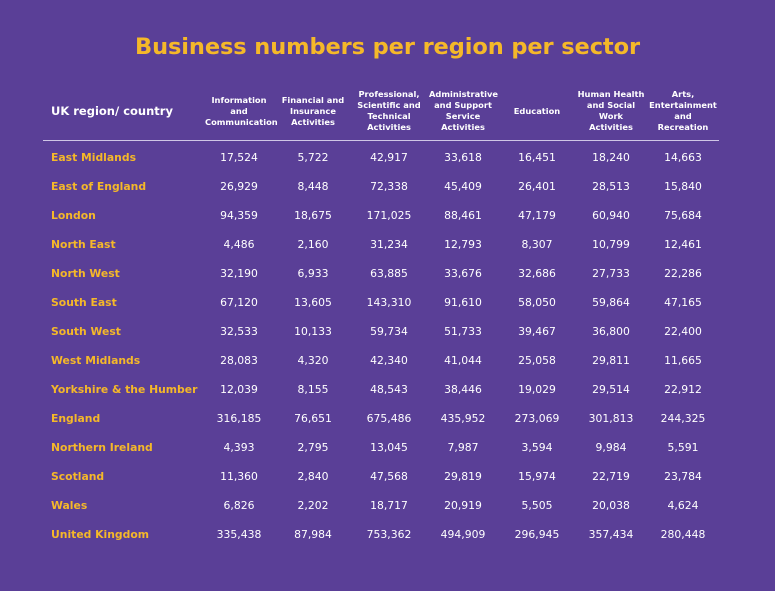  I want to click on column-header: Arts, Entertainment and Recreation, so click(683, 111).